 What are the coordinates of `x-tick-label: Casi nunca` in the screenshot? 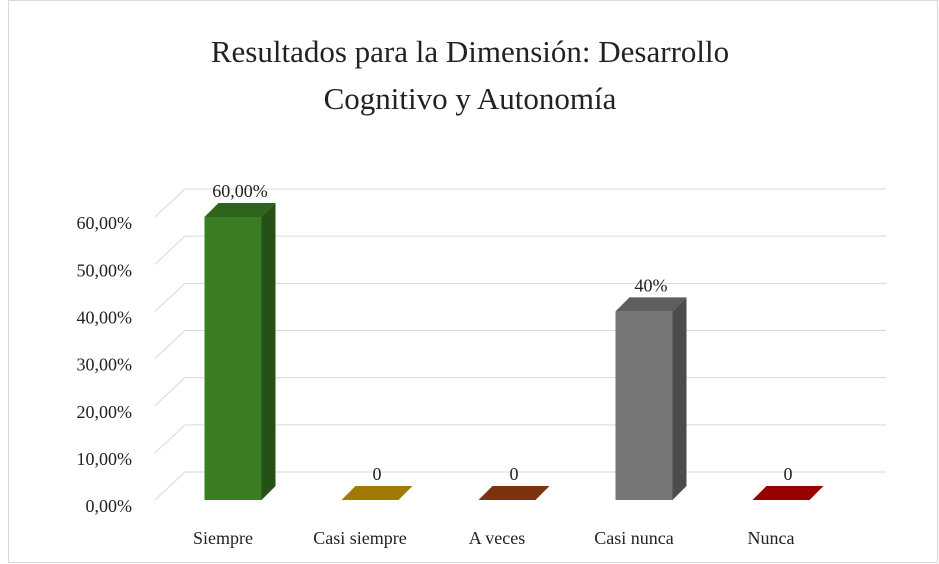 It's located at (633, 538).